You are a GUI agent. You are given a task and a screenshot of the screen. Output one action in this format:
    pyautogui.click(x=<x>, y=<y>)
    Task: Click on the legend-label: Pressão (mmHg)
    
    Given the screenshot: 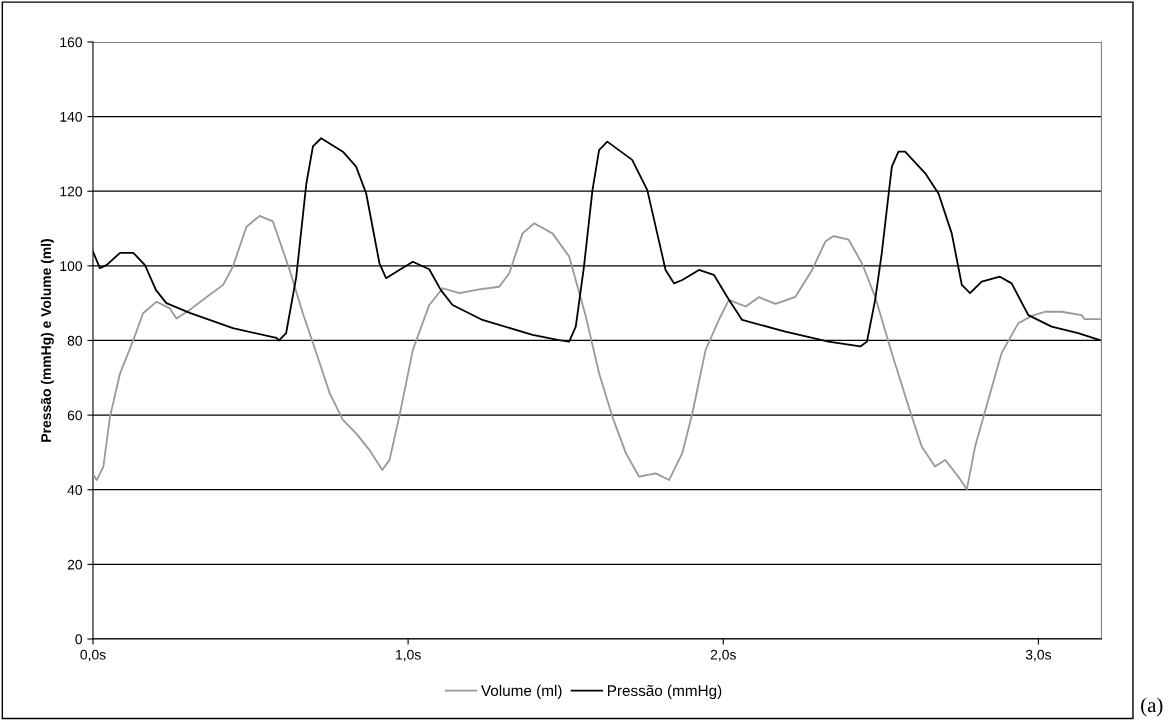 What is the action you would take?
    pyautogui.click(x=665, y=692)
    